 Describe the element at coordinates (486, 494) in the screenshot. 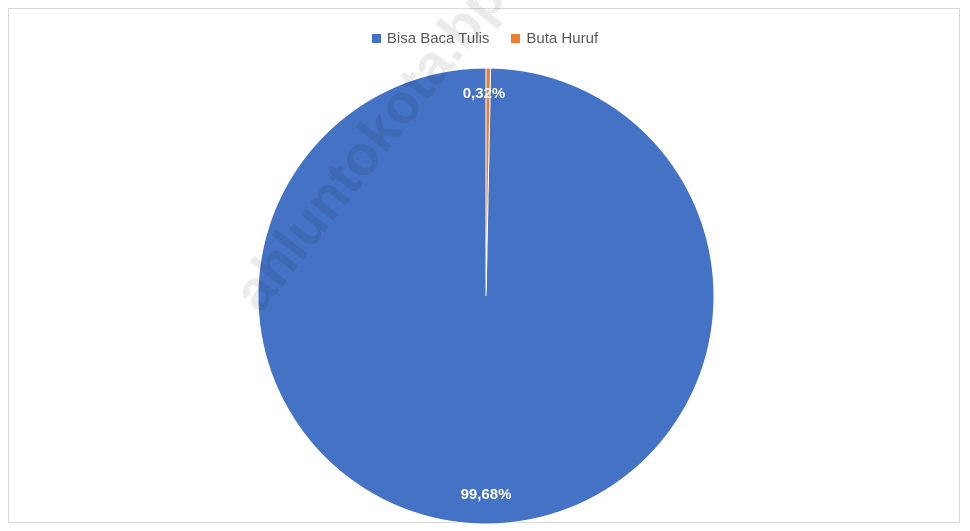

I see `data-label-bisa-baca-tulis: 99,68%` at that location.